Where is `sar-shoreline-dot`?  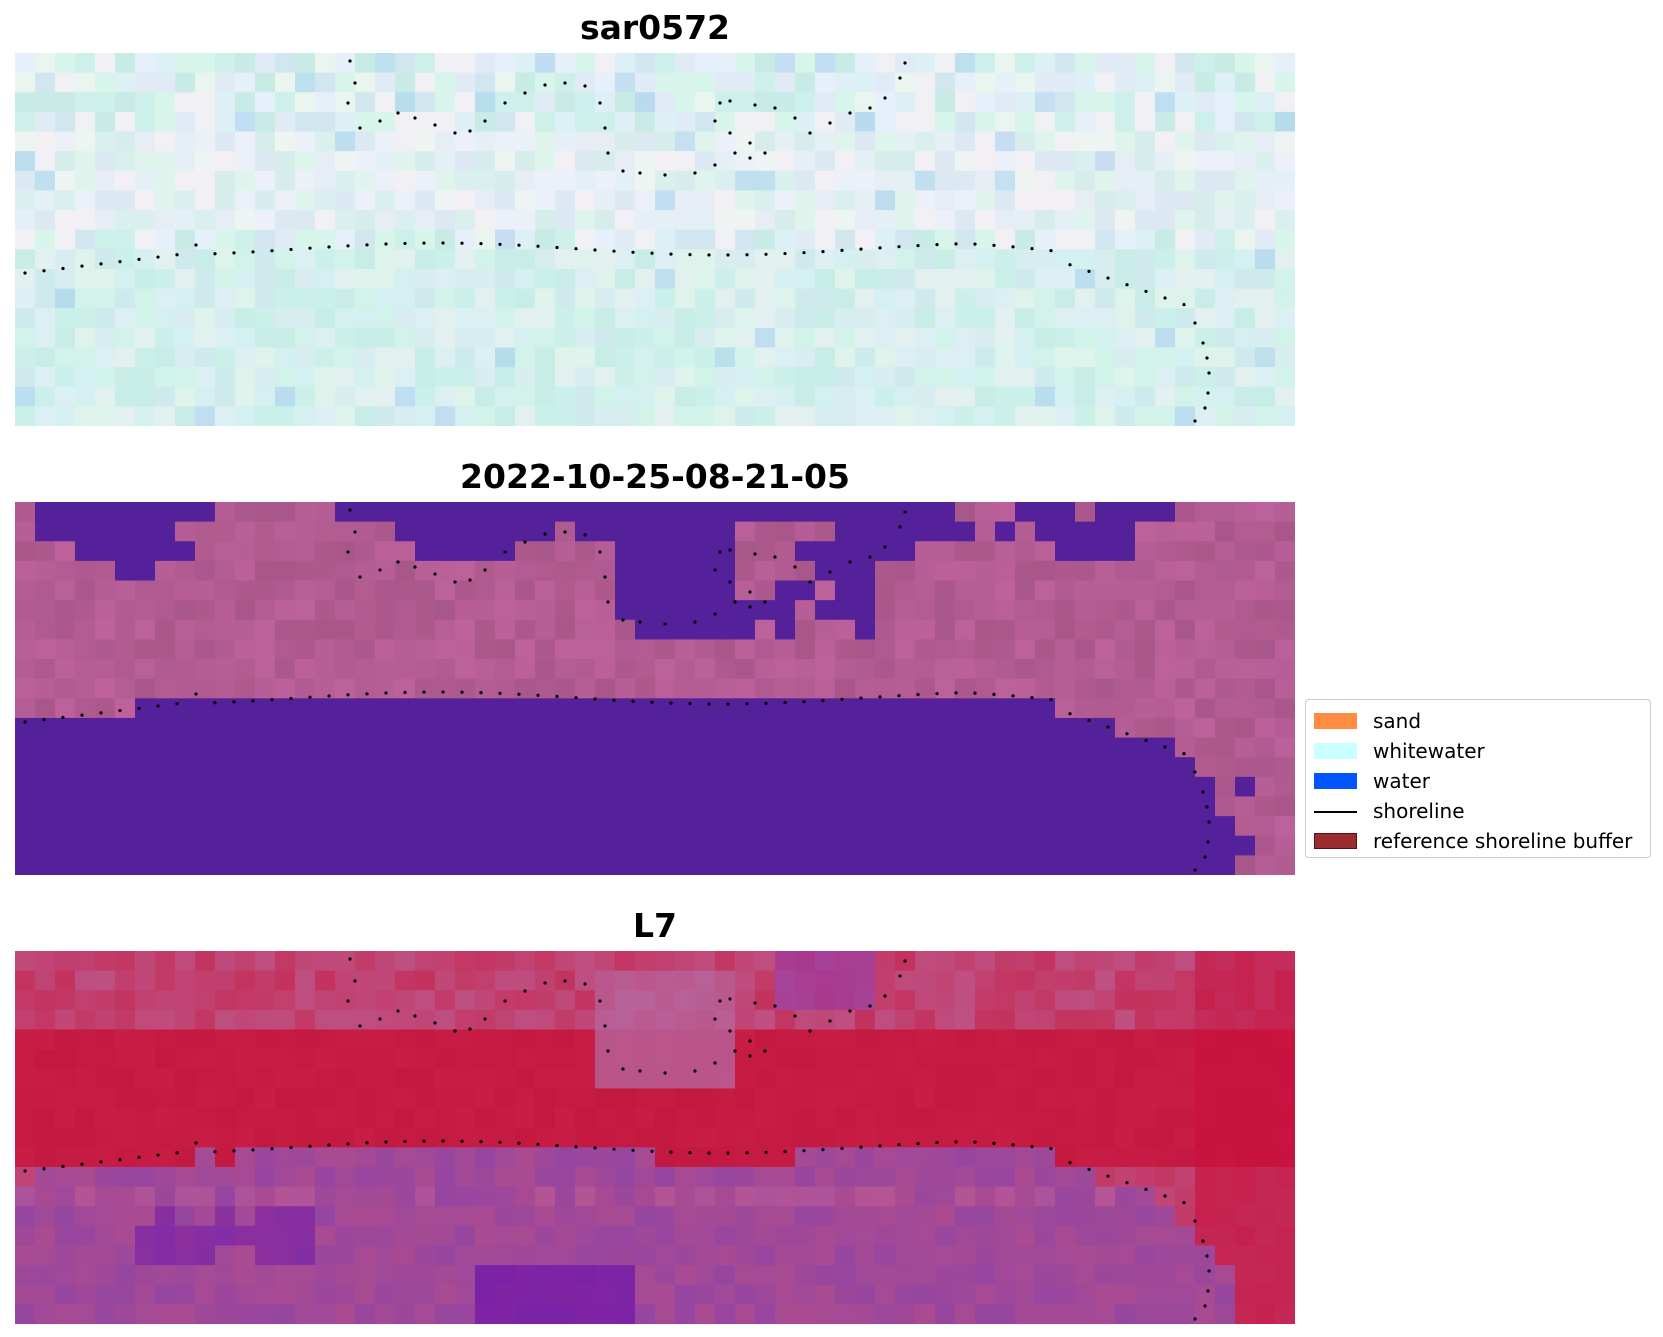 sar-shoreline-dot is located at coordinates (695, 173).